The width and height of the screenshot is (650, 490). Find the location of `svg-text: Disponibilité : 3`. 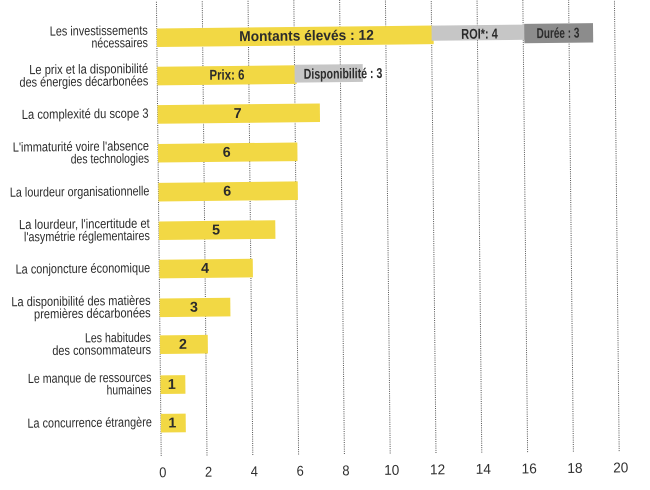

svg-text: Disponibilité : 3 is located at coordinates (343, 74).